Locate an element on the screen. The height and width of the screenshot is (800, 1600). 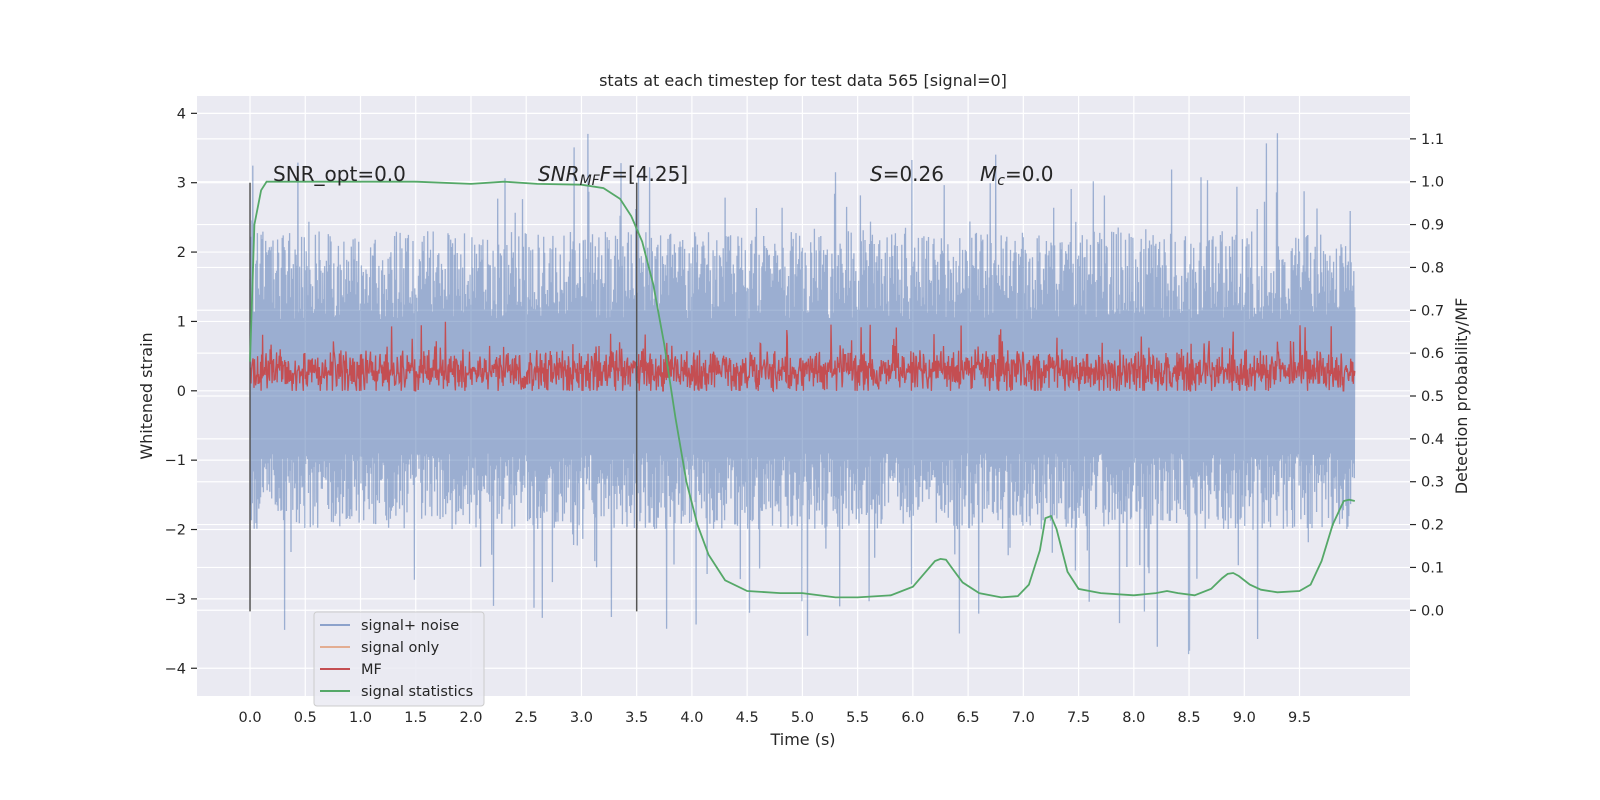
x-tick-label: 1.5 is located at coordinates (415, 718).